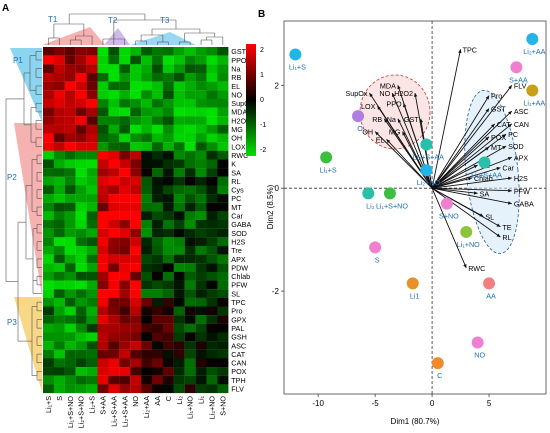  Describe the element at coordinates (26, 85) in the screenshot. I see `row-group-p1-shape` at that location.